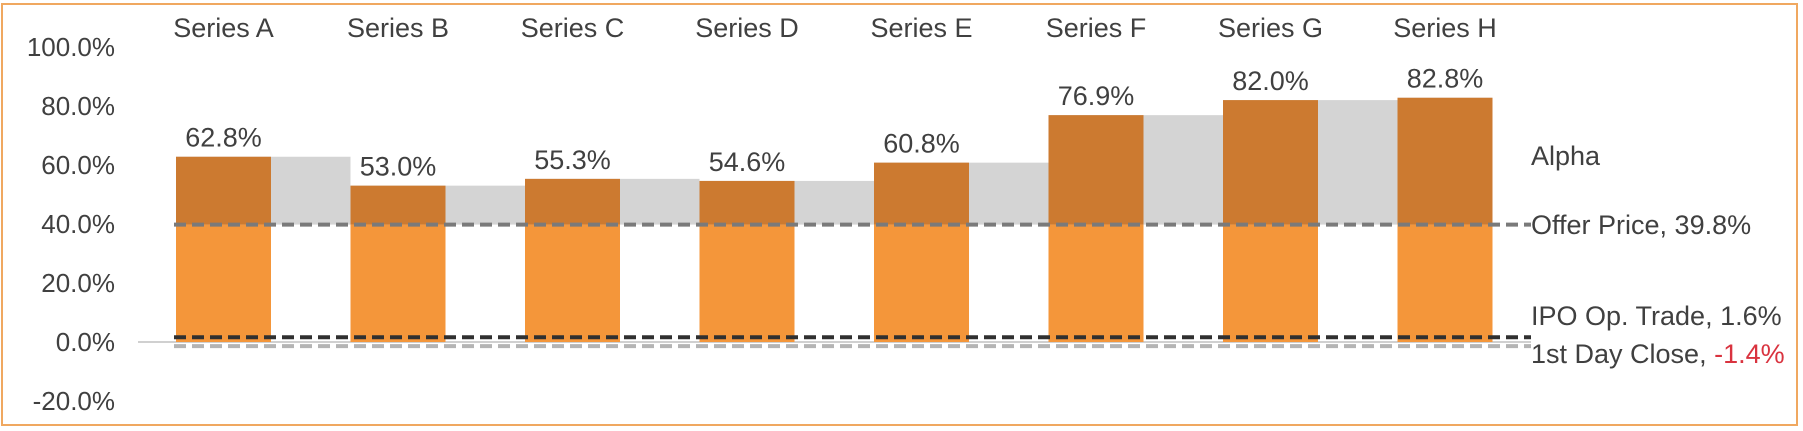 This screenshot has height=431, width=1803. What do you see at coordinates (1713, 225) in the screenshot?
I see `offer-price-value: 39.8%` at bounding box center [1713, 225].